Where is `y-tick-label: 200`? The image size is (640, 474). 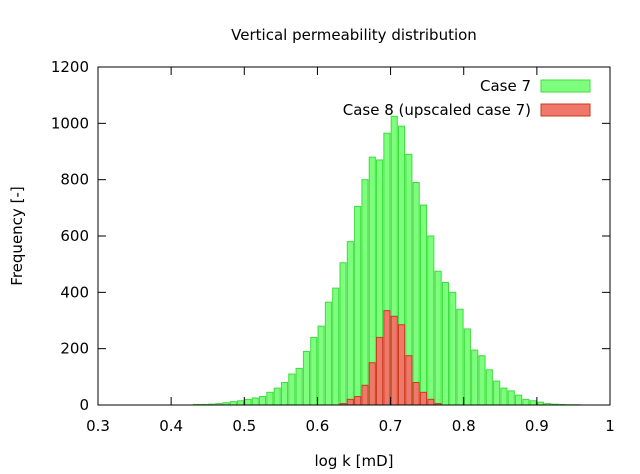
y-tick-label: 200 is located at coordinates (74, 349).